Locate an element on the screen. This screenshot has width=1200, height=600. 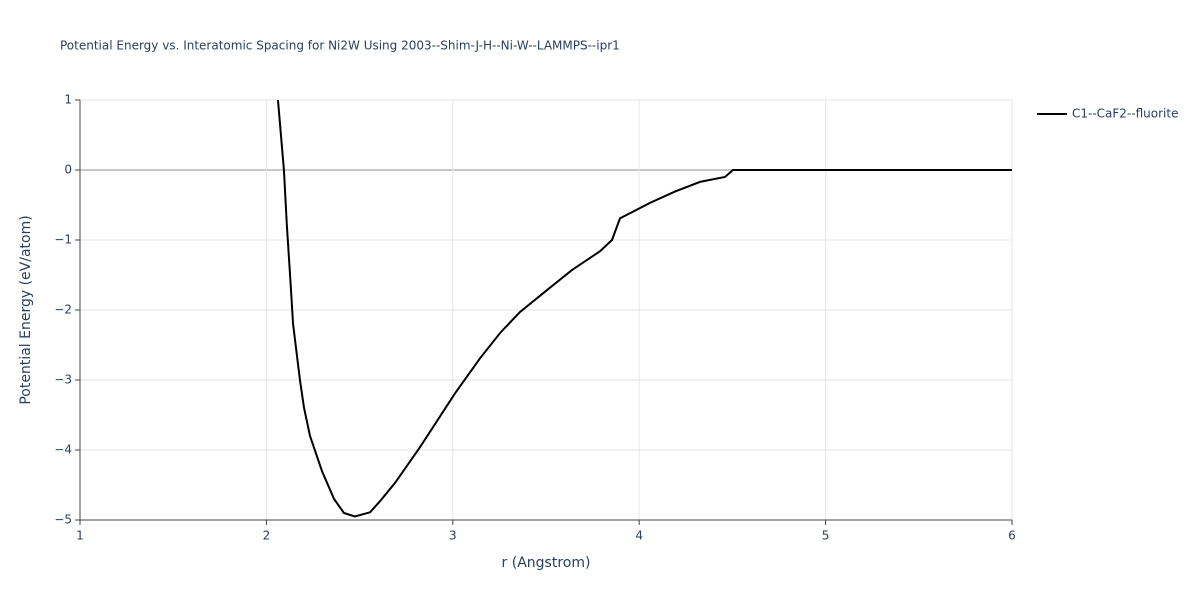
y-tick-label: −1 is located at coordinates (63, 240).